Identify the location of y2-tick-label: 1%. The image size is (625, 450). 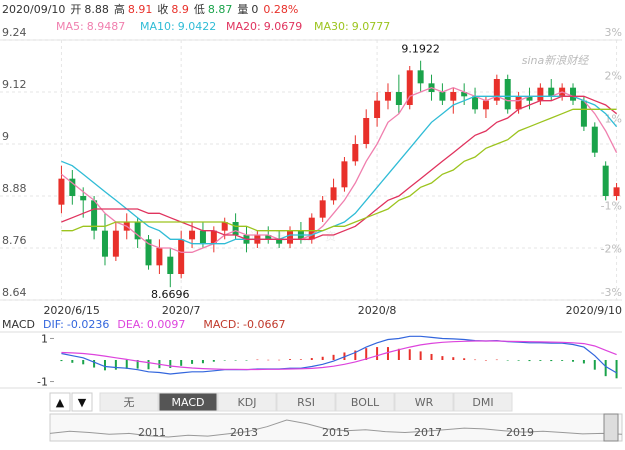
(613, 119).